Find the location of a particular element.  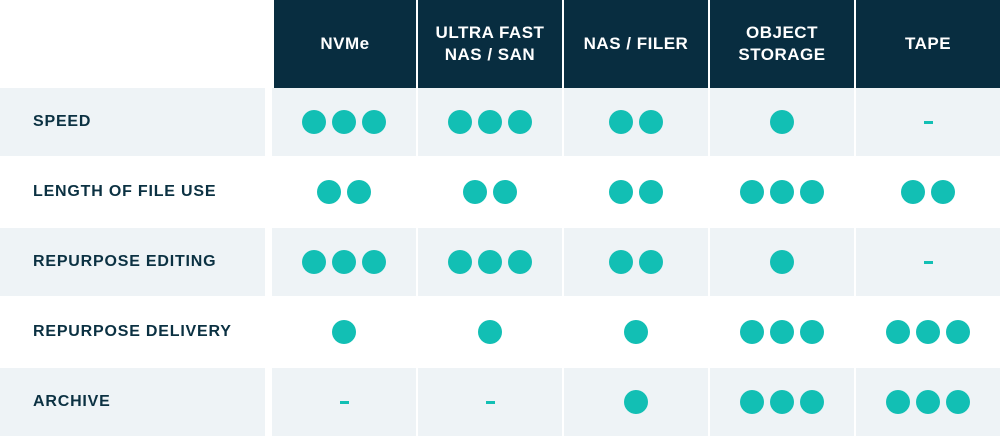

column-header-ultra-fast-nas-san: ULTRA FAST NAS / SAN is located at coordinates (489, 44).